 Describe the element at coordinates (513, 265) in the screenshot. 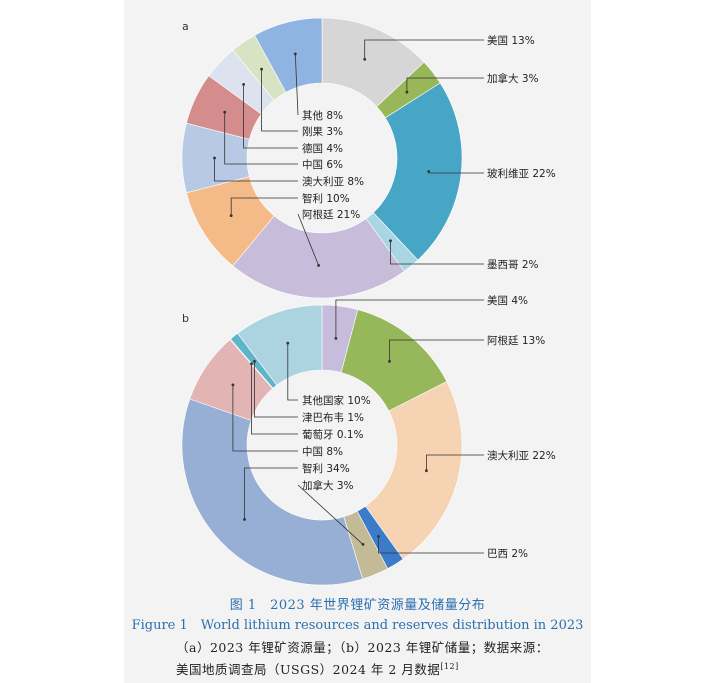

I see `slice-label-墨西哥: 墨西哥 2%` at that location.